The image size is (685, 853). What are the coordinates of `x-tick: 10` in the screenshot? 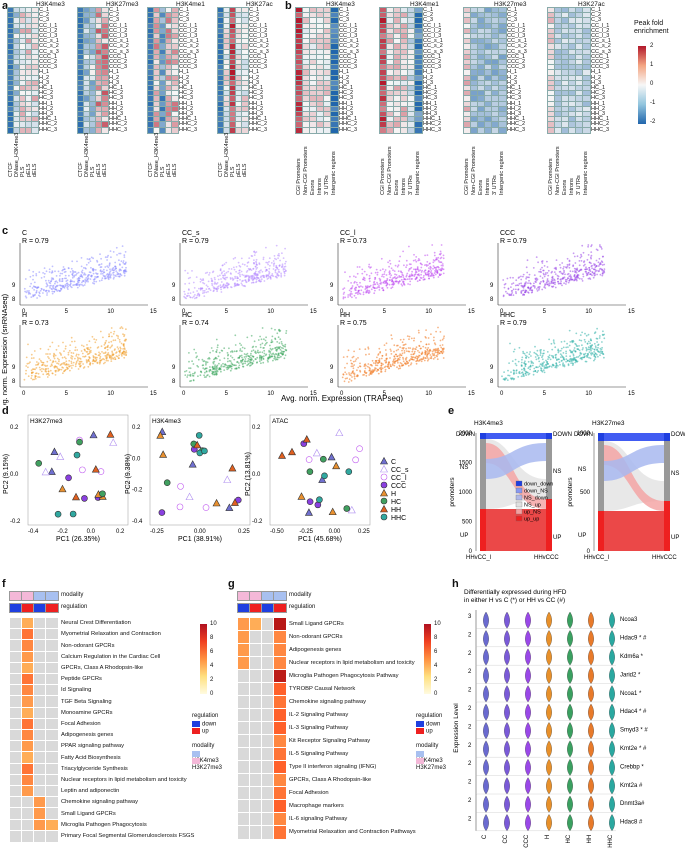 It's located at (588, 312).